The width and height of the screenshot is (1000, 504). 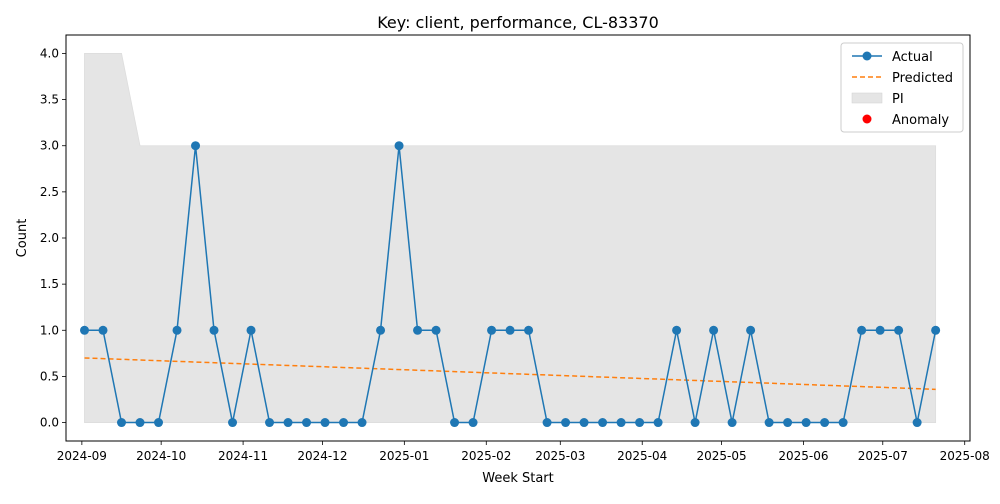 I want to click on y-tick-label: 2.5, so click(x=49, y=192).